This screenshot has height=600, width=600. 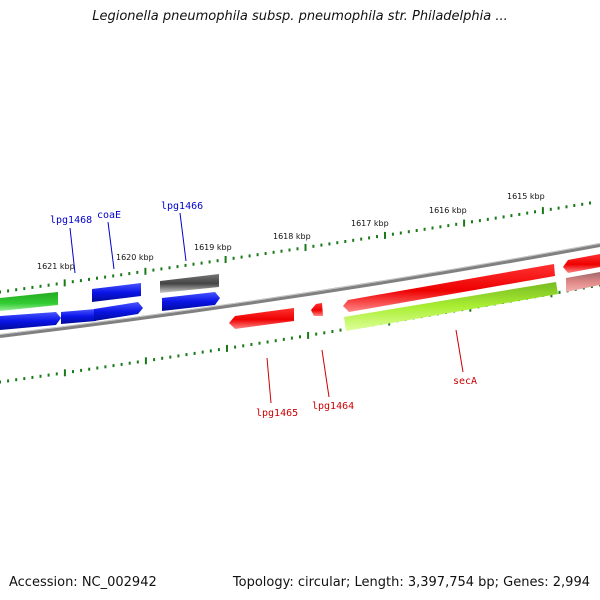 I want to click on gene-label-lpg1464: lpg1464, so click(x=333, y=406).